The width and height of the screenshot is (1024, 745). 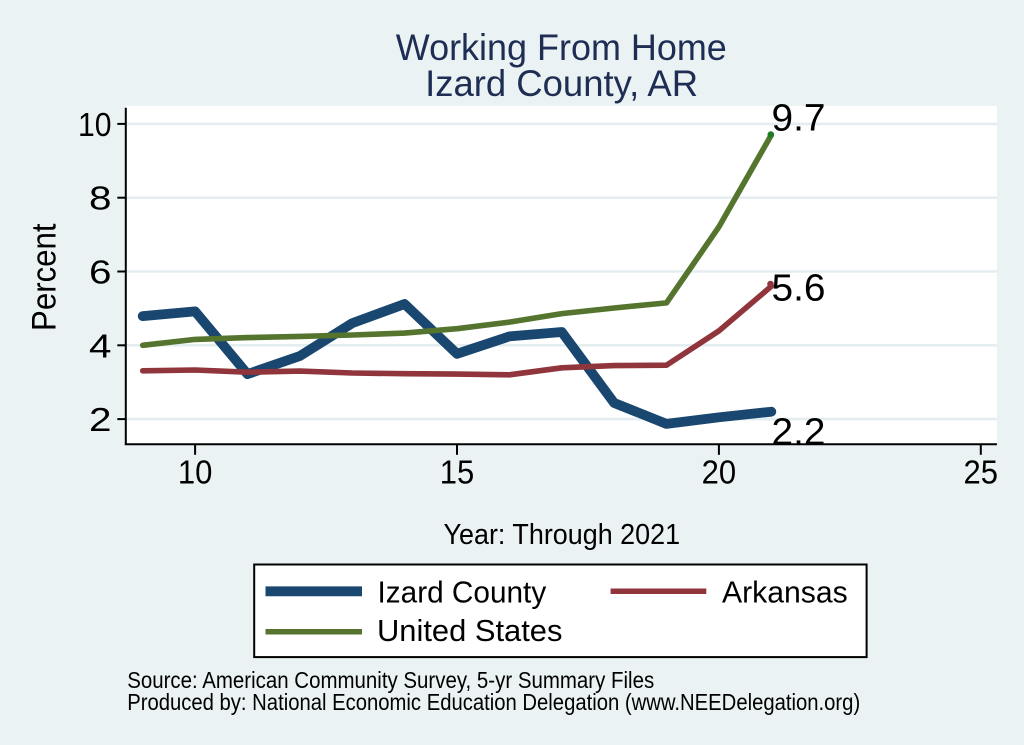 What do you see at coordinates (981, 472) in the screenshot?
I see `svg-text: 25` at bounding box center [981, 472].